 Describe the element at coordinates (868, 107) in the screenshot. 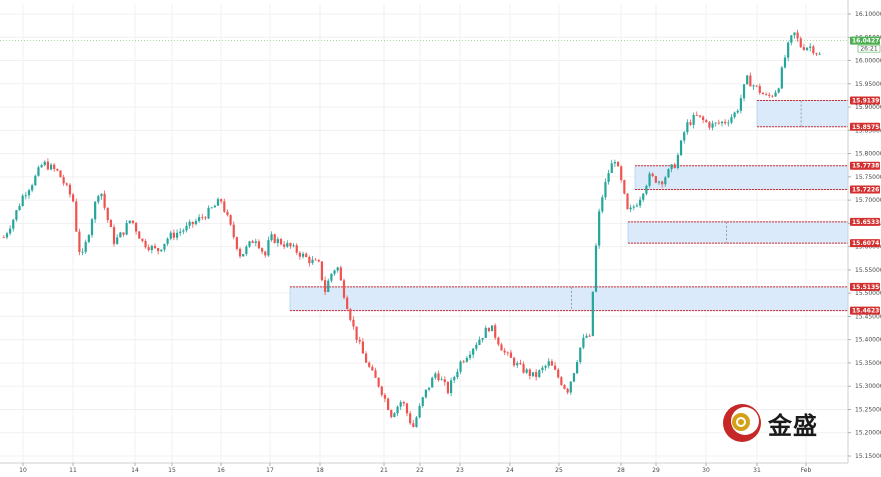

I see `y-tick-label: 15.90000` at that location.